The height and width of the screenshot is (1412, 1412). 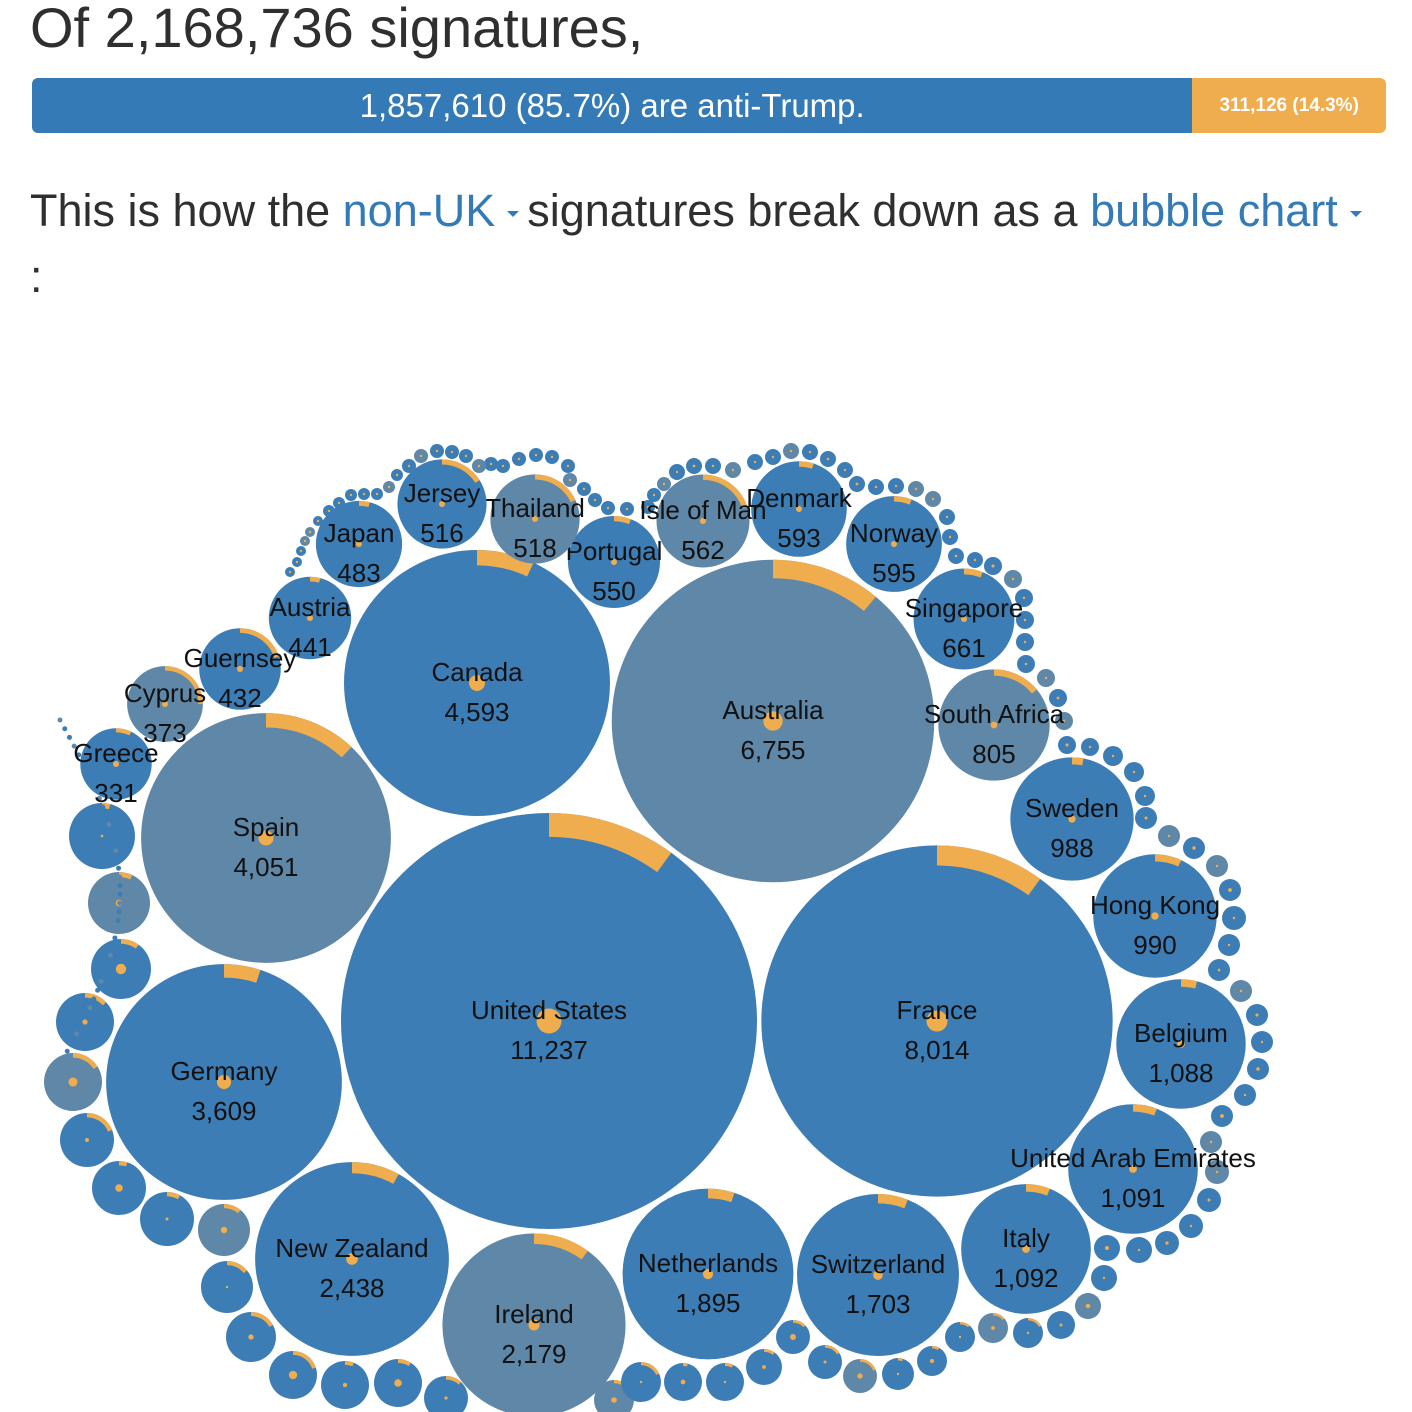 What do you see at coordinates (240, 670) in the screenshot?
I see `country-bubble: Guernsey 432` at bounding box center [240, 670].